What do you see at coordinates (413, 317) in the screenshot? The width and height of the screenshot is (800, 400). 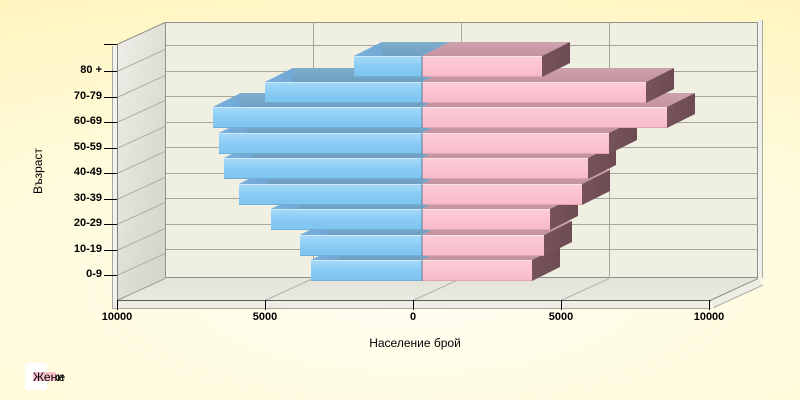 I see `x-axis-label: 0` at bounding box center [413, 317].